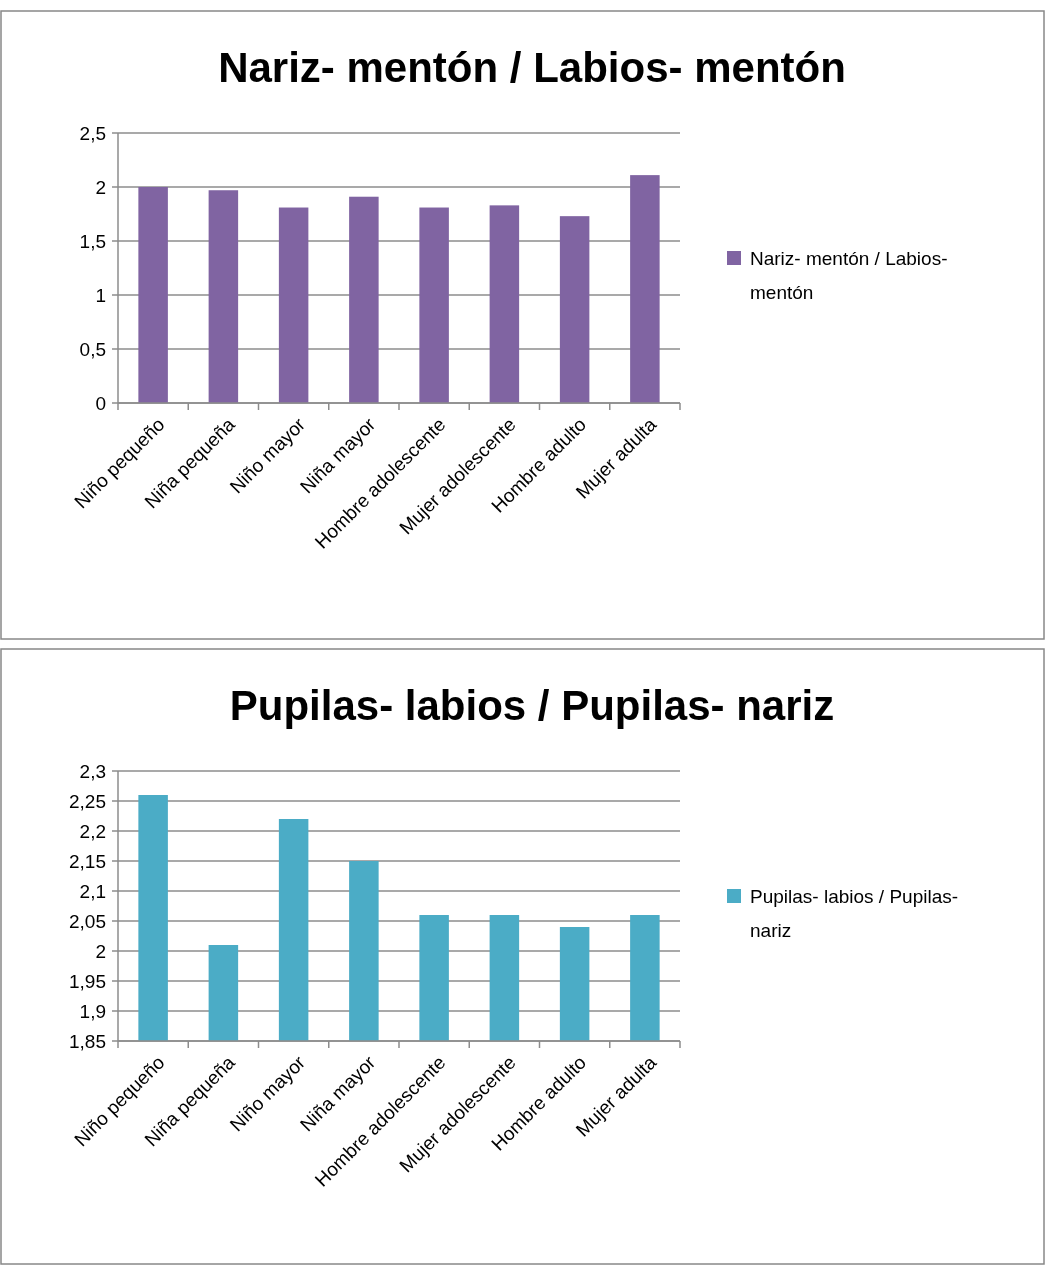 This screenshot has height=1267, width=1047. I want to click on y-tick-label: 1,9, so click(92, 1011).